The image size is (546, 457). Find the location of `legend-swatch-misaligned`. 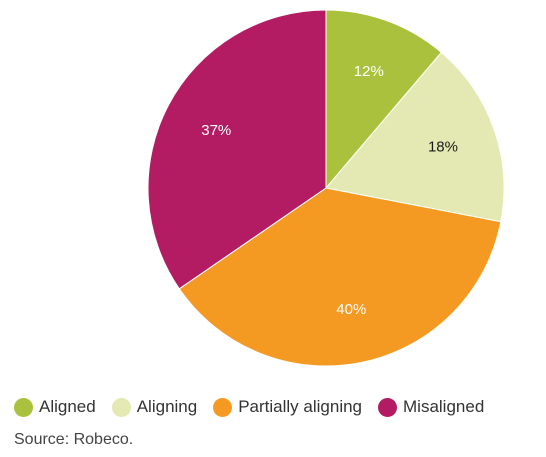

legend-swatch-misaligned is located at coordinates (388, 407).